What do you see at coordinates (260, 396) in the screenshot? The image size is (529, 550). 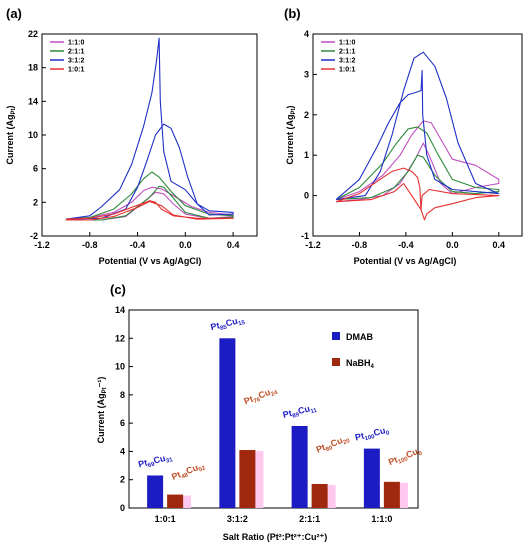 I see `bar-annotation-nabh4: Pt76Cu24` at bounding box center [260, 396].